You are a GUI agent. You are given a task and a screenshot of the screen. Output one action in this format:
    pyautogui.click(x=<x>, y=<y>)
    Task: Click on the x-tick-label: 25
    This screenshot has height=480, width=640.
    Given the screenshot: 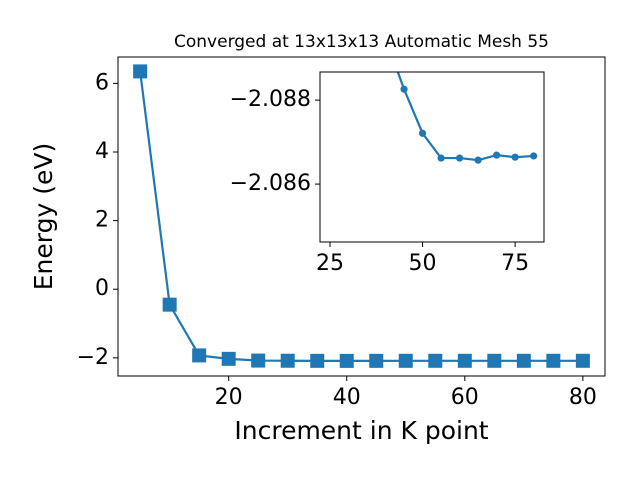 What is the action you would take?
    pyautogui.click(x=330, y=263)
    